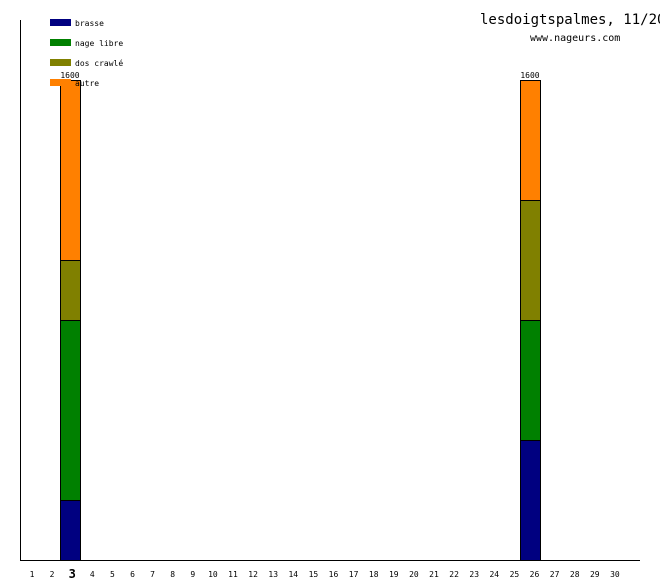  What do you see at coordinates (253, 574) in the screenshot?
I see `x-tick-label: 12` at bounding box center [253, 574].